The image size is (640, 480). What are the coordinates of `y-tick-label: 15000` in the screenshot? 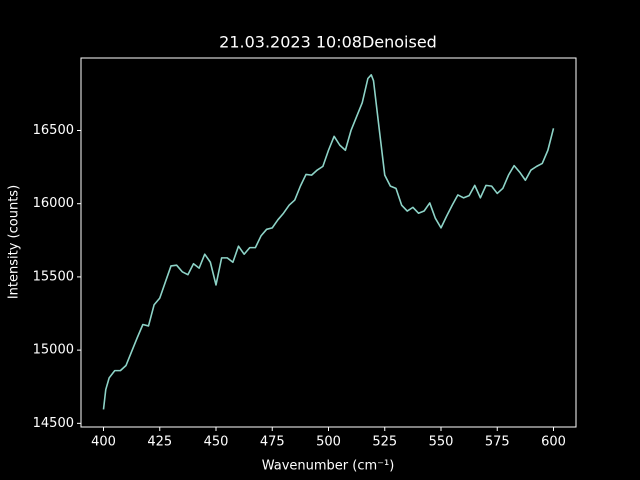 It's located at (53, 350).